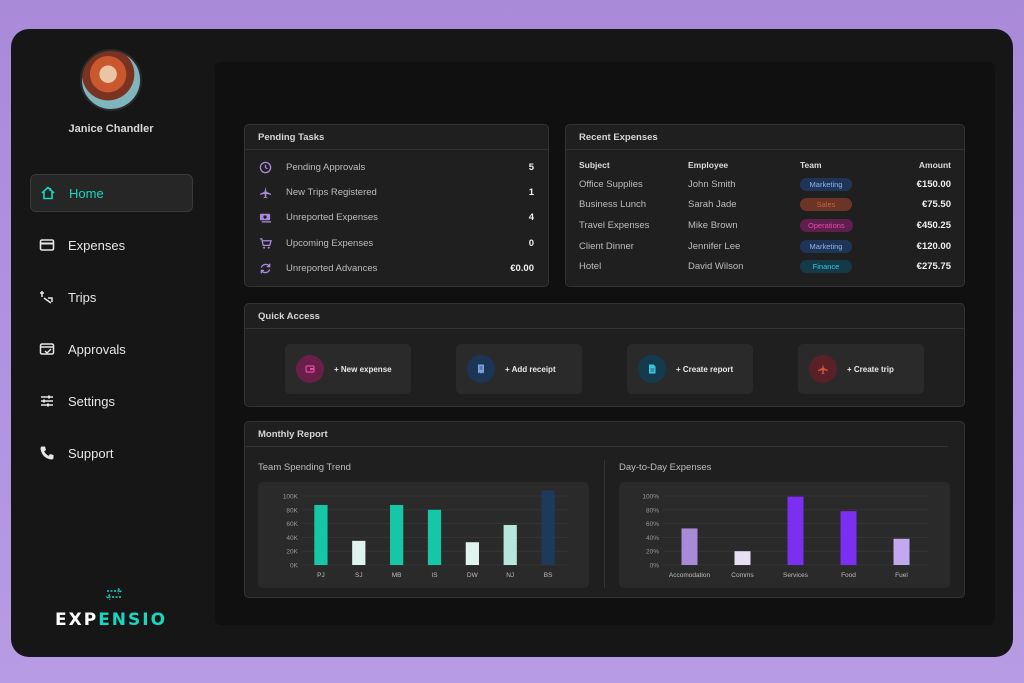 Image resolution: width=1024 pixels, height=683 pixels. Describe the element at coordinates (330, 243) in the screenshot. I see `task-label: Upcoming Expenses` at that location.